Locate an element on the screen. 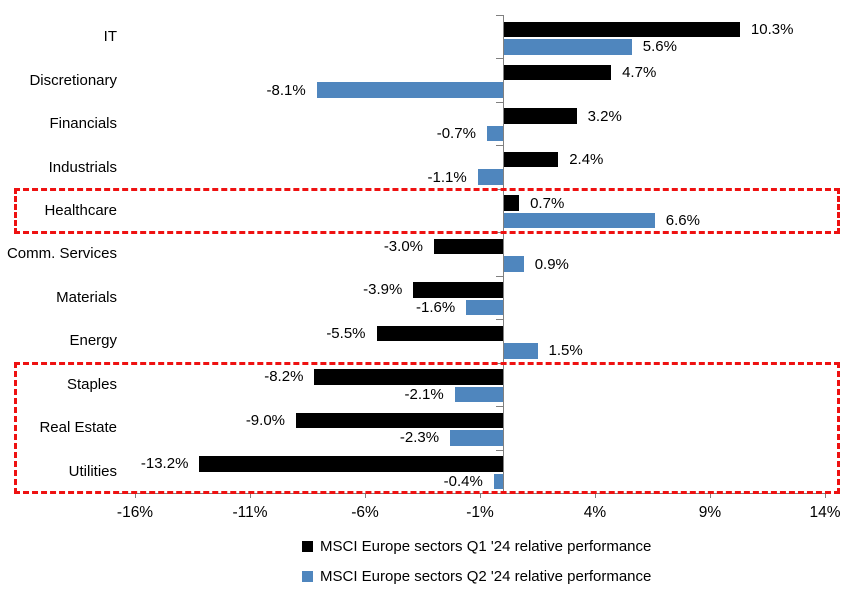 Image resolution: width=852 pixels, height=601 pixels. x-tick-label: 9% is located at coordinates (710, 512).